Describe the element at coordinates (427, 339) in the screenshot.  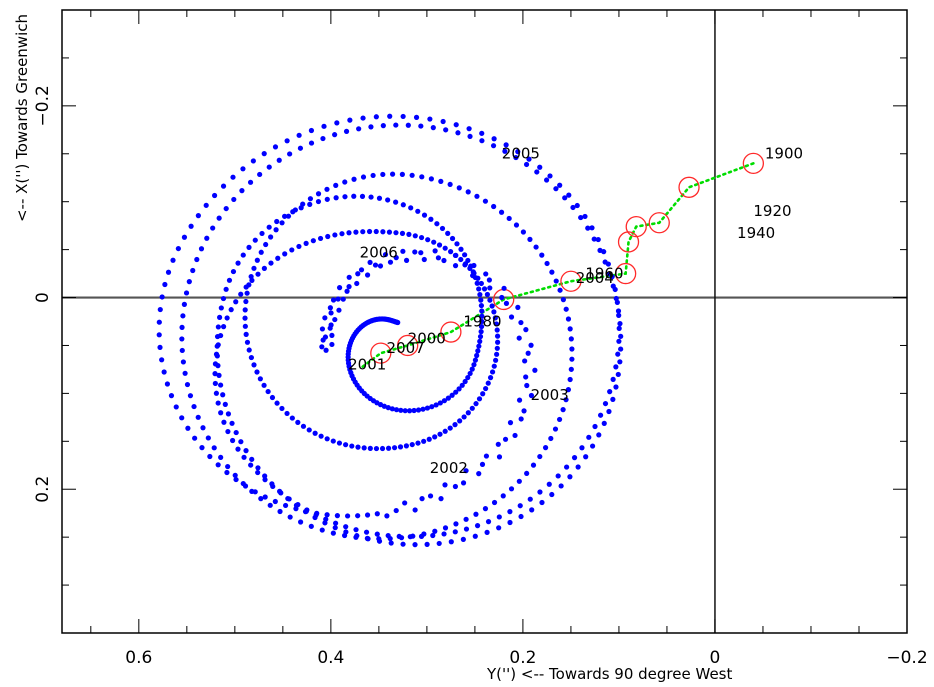
I see `year-label: 2000` at that location.